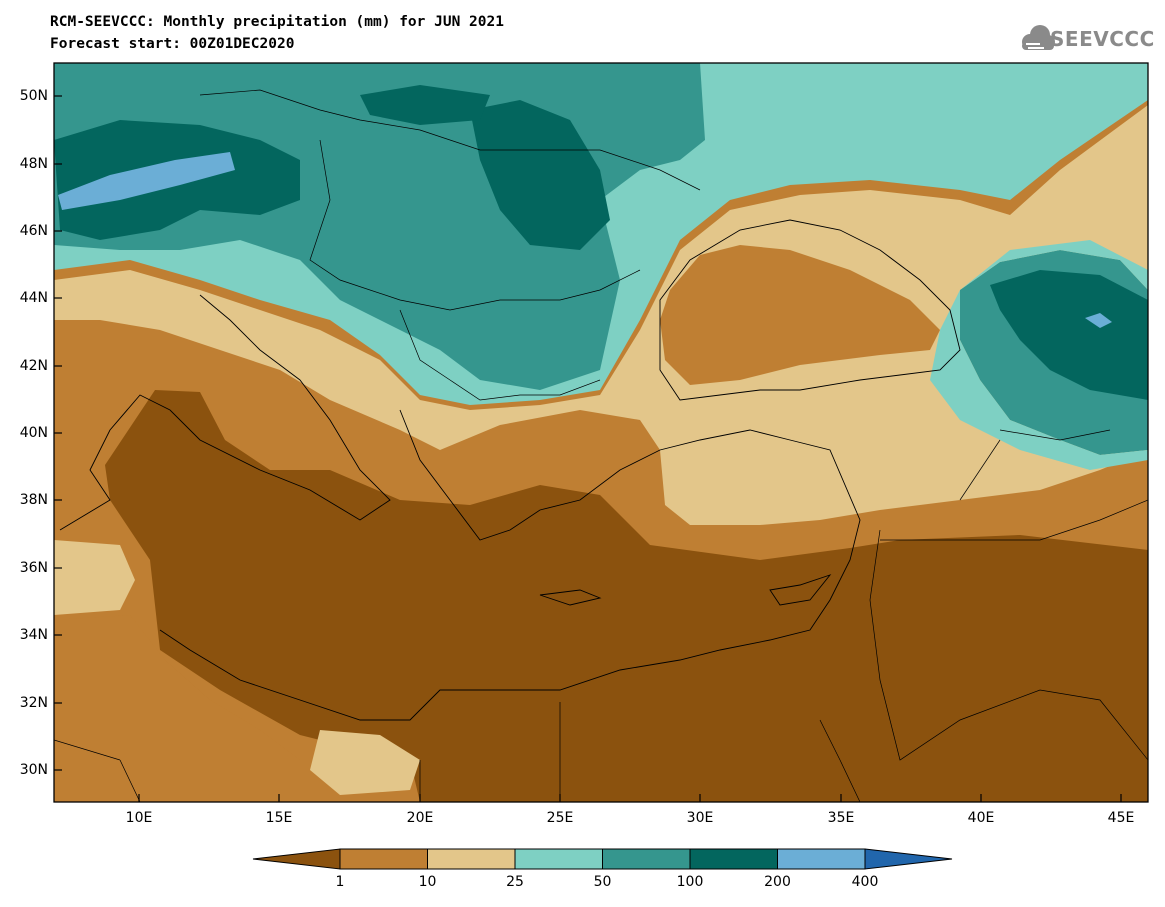  What do you see at coordinates (690, 882) in the screenshot?
I see `colorbar-label: 100` at bounding box center [690, 882].